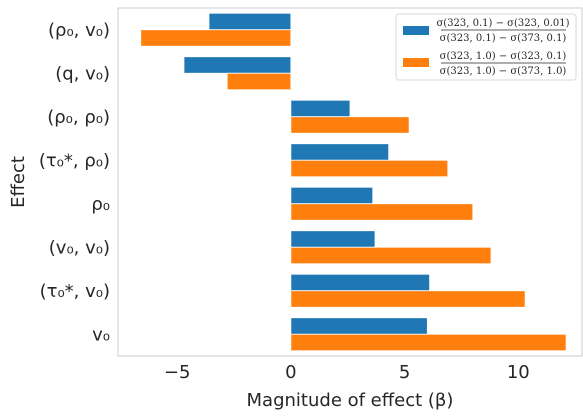  I want to click on y-axis-title: Effect, so click(18, 182).